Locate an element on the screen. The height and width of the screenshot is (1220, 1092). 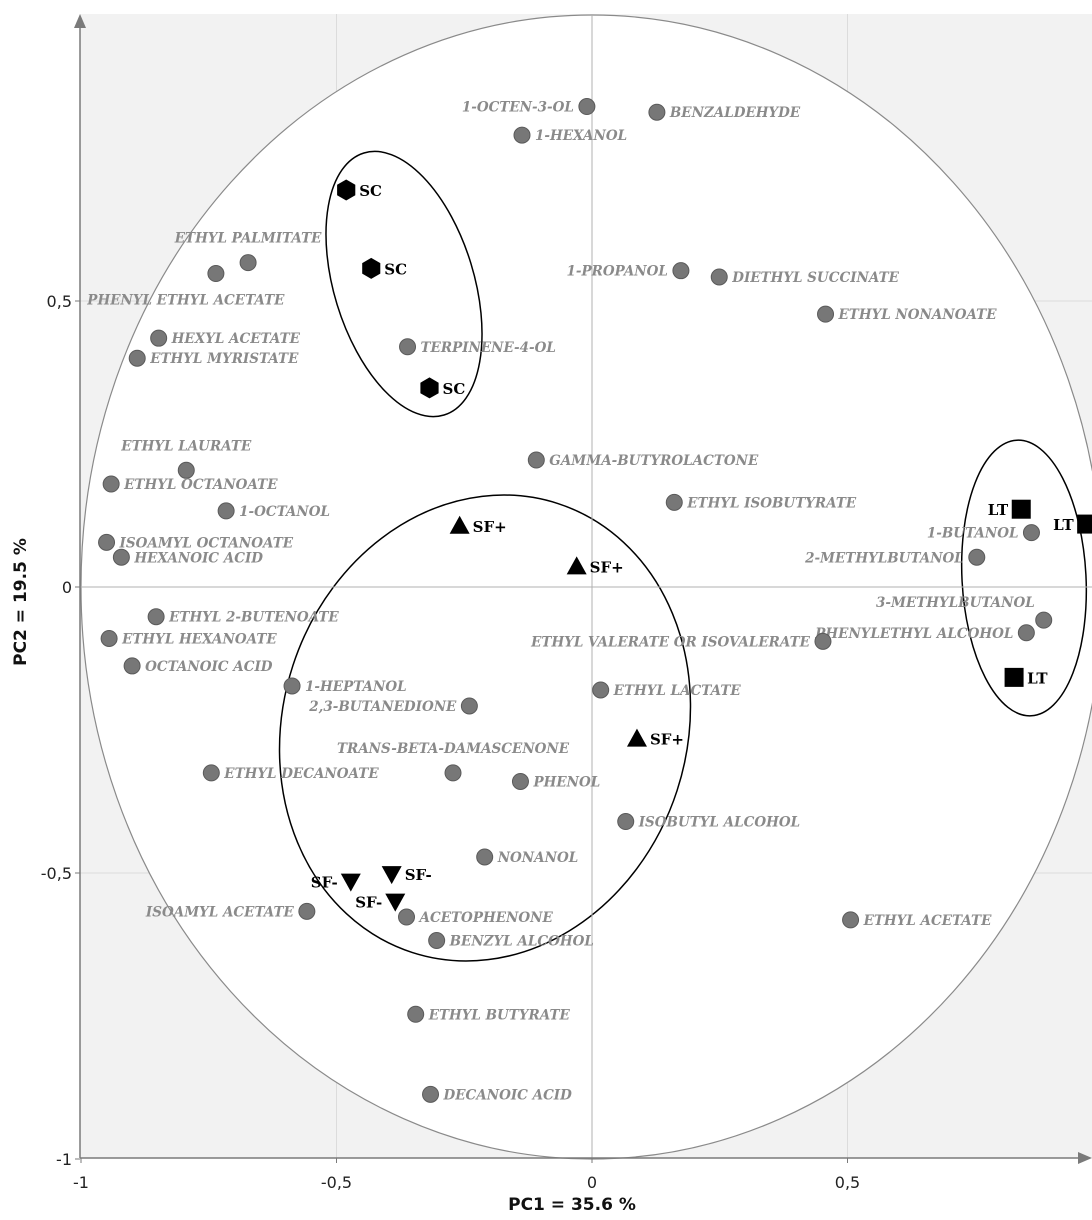
y-tick-label: 0,5 is located at coordinates (59, 301).